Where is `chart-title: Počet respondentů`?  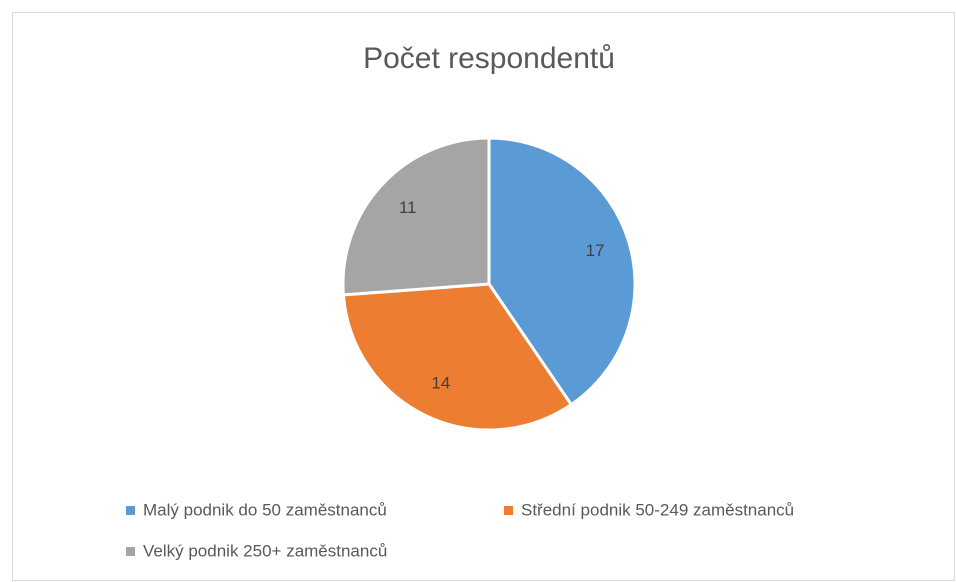 chart-title: Počet respondentů is located at coordinates (489, 58).